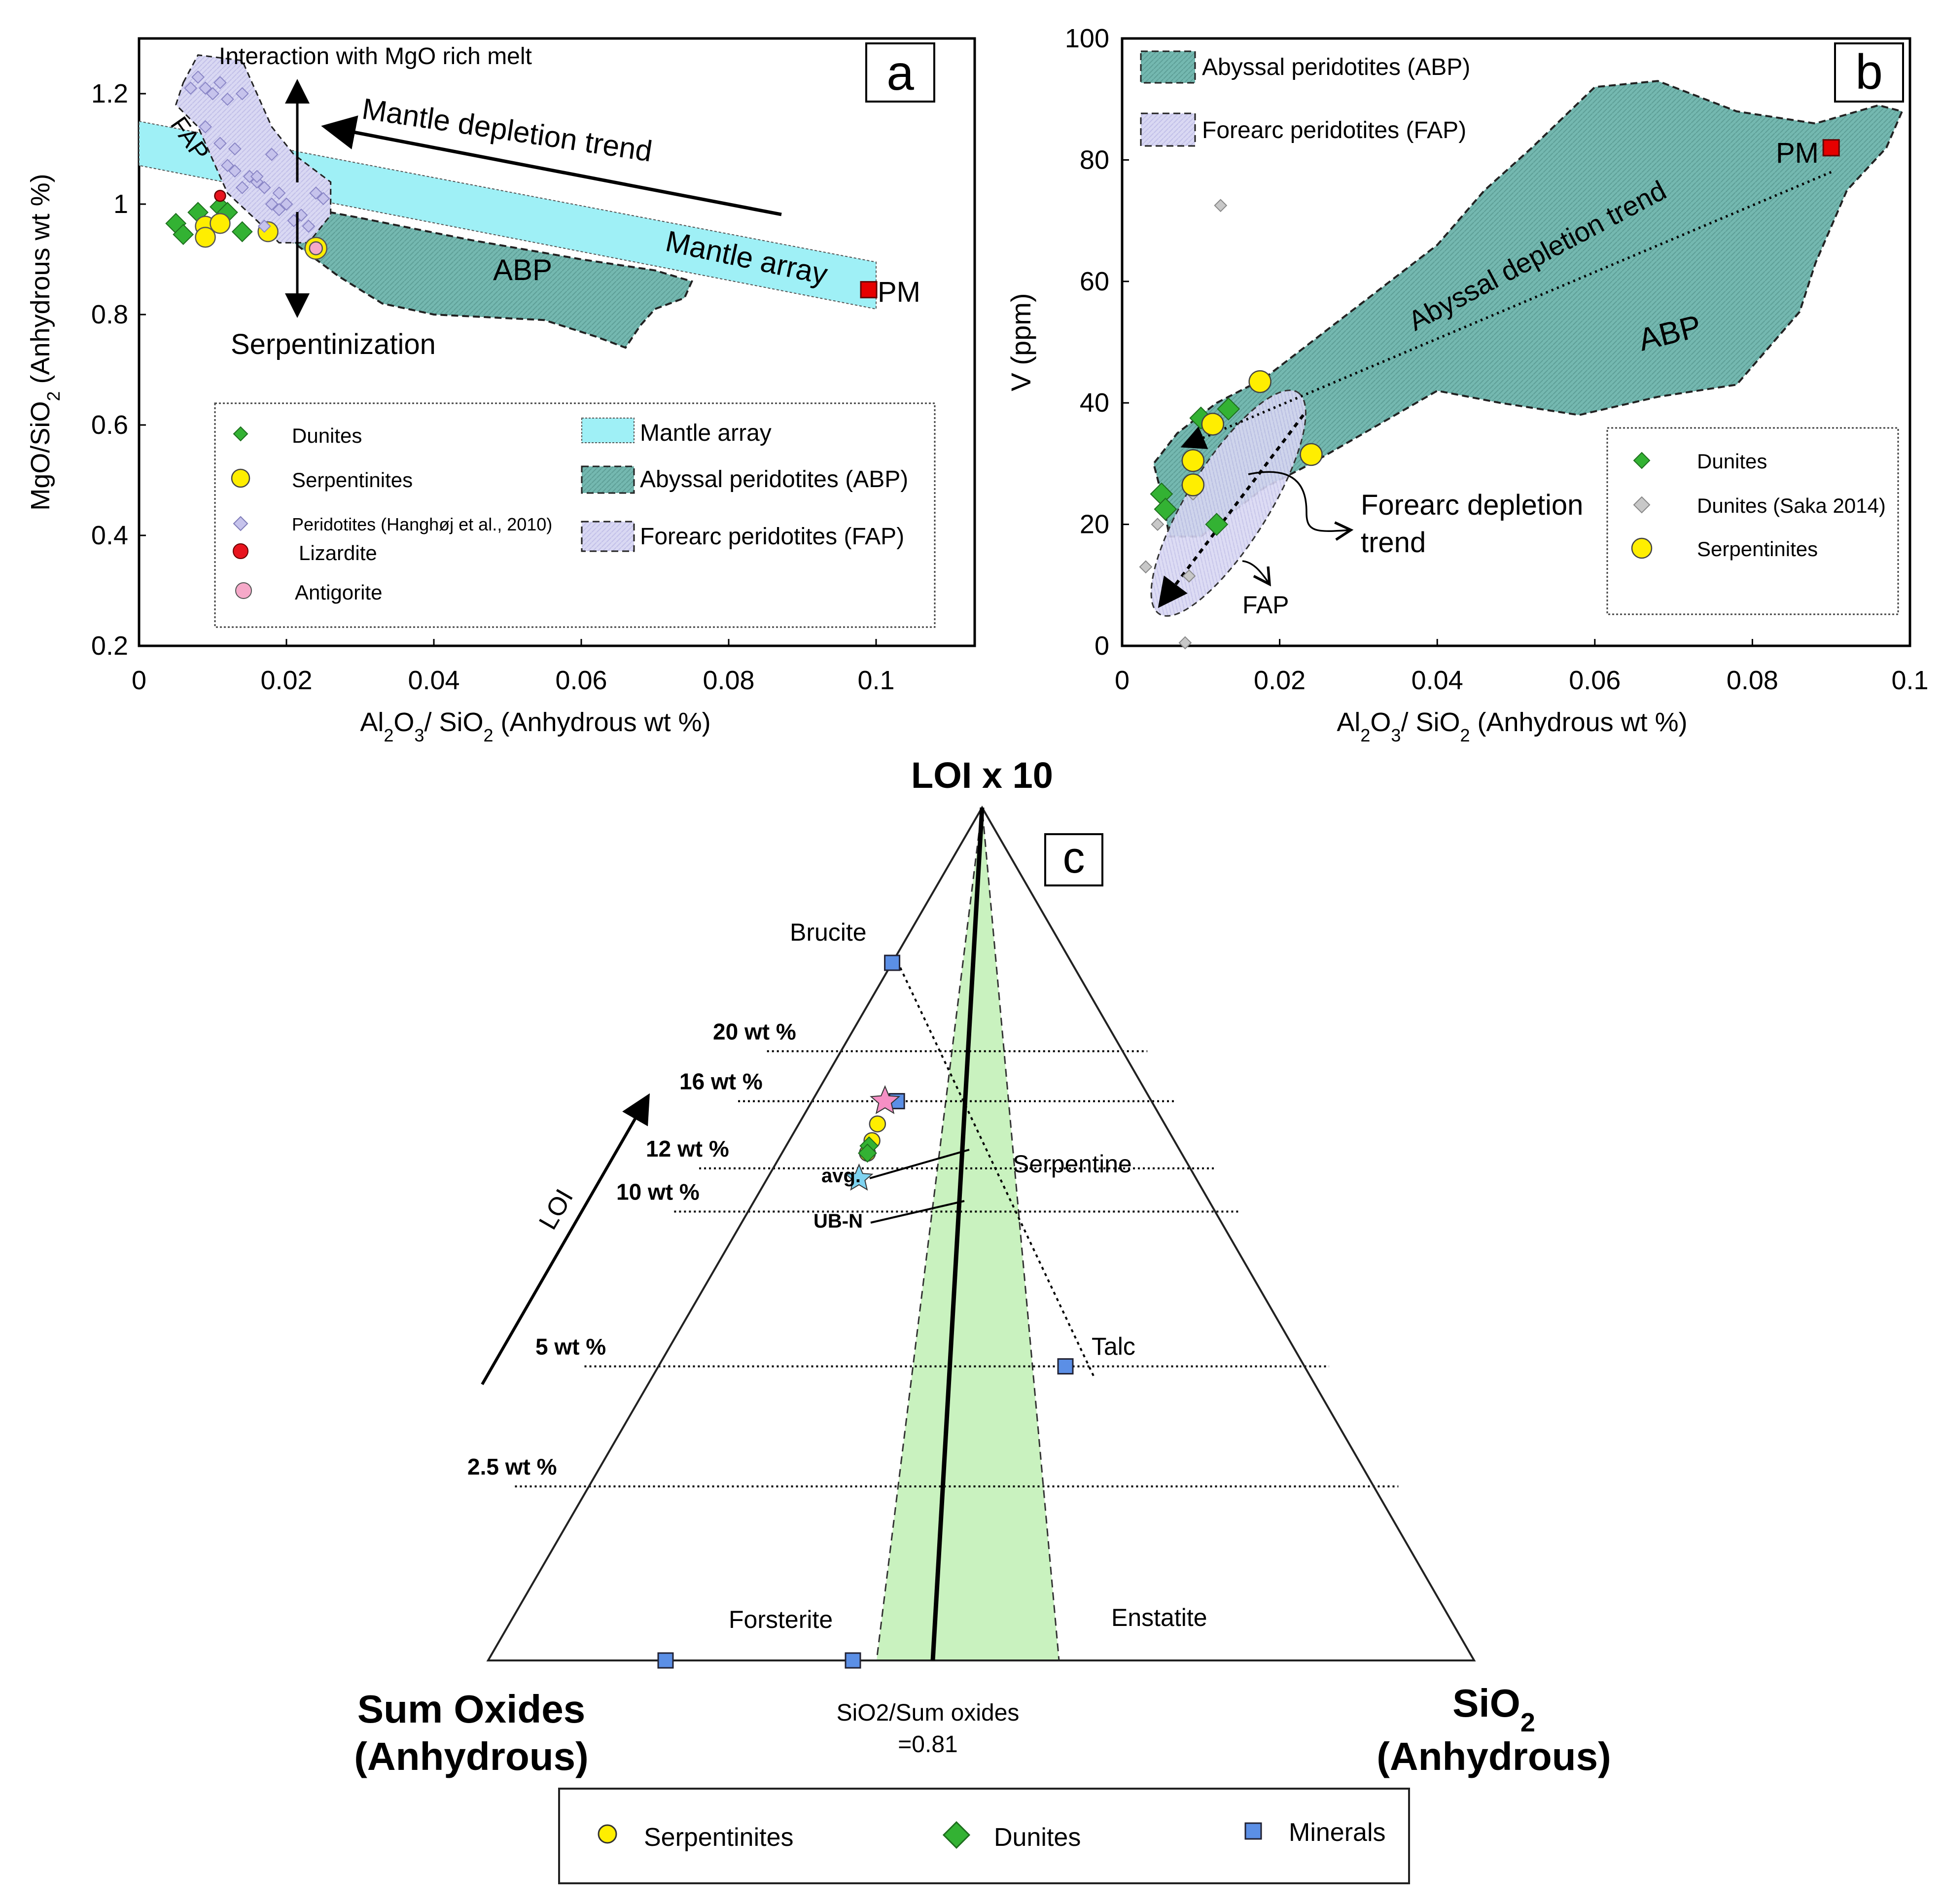 The height and width of the screenshot is (1904, 1942). I want to click on x-tick-label-b: 0.04, so click(1437, 680).